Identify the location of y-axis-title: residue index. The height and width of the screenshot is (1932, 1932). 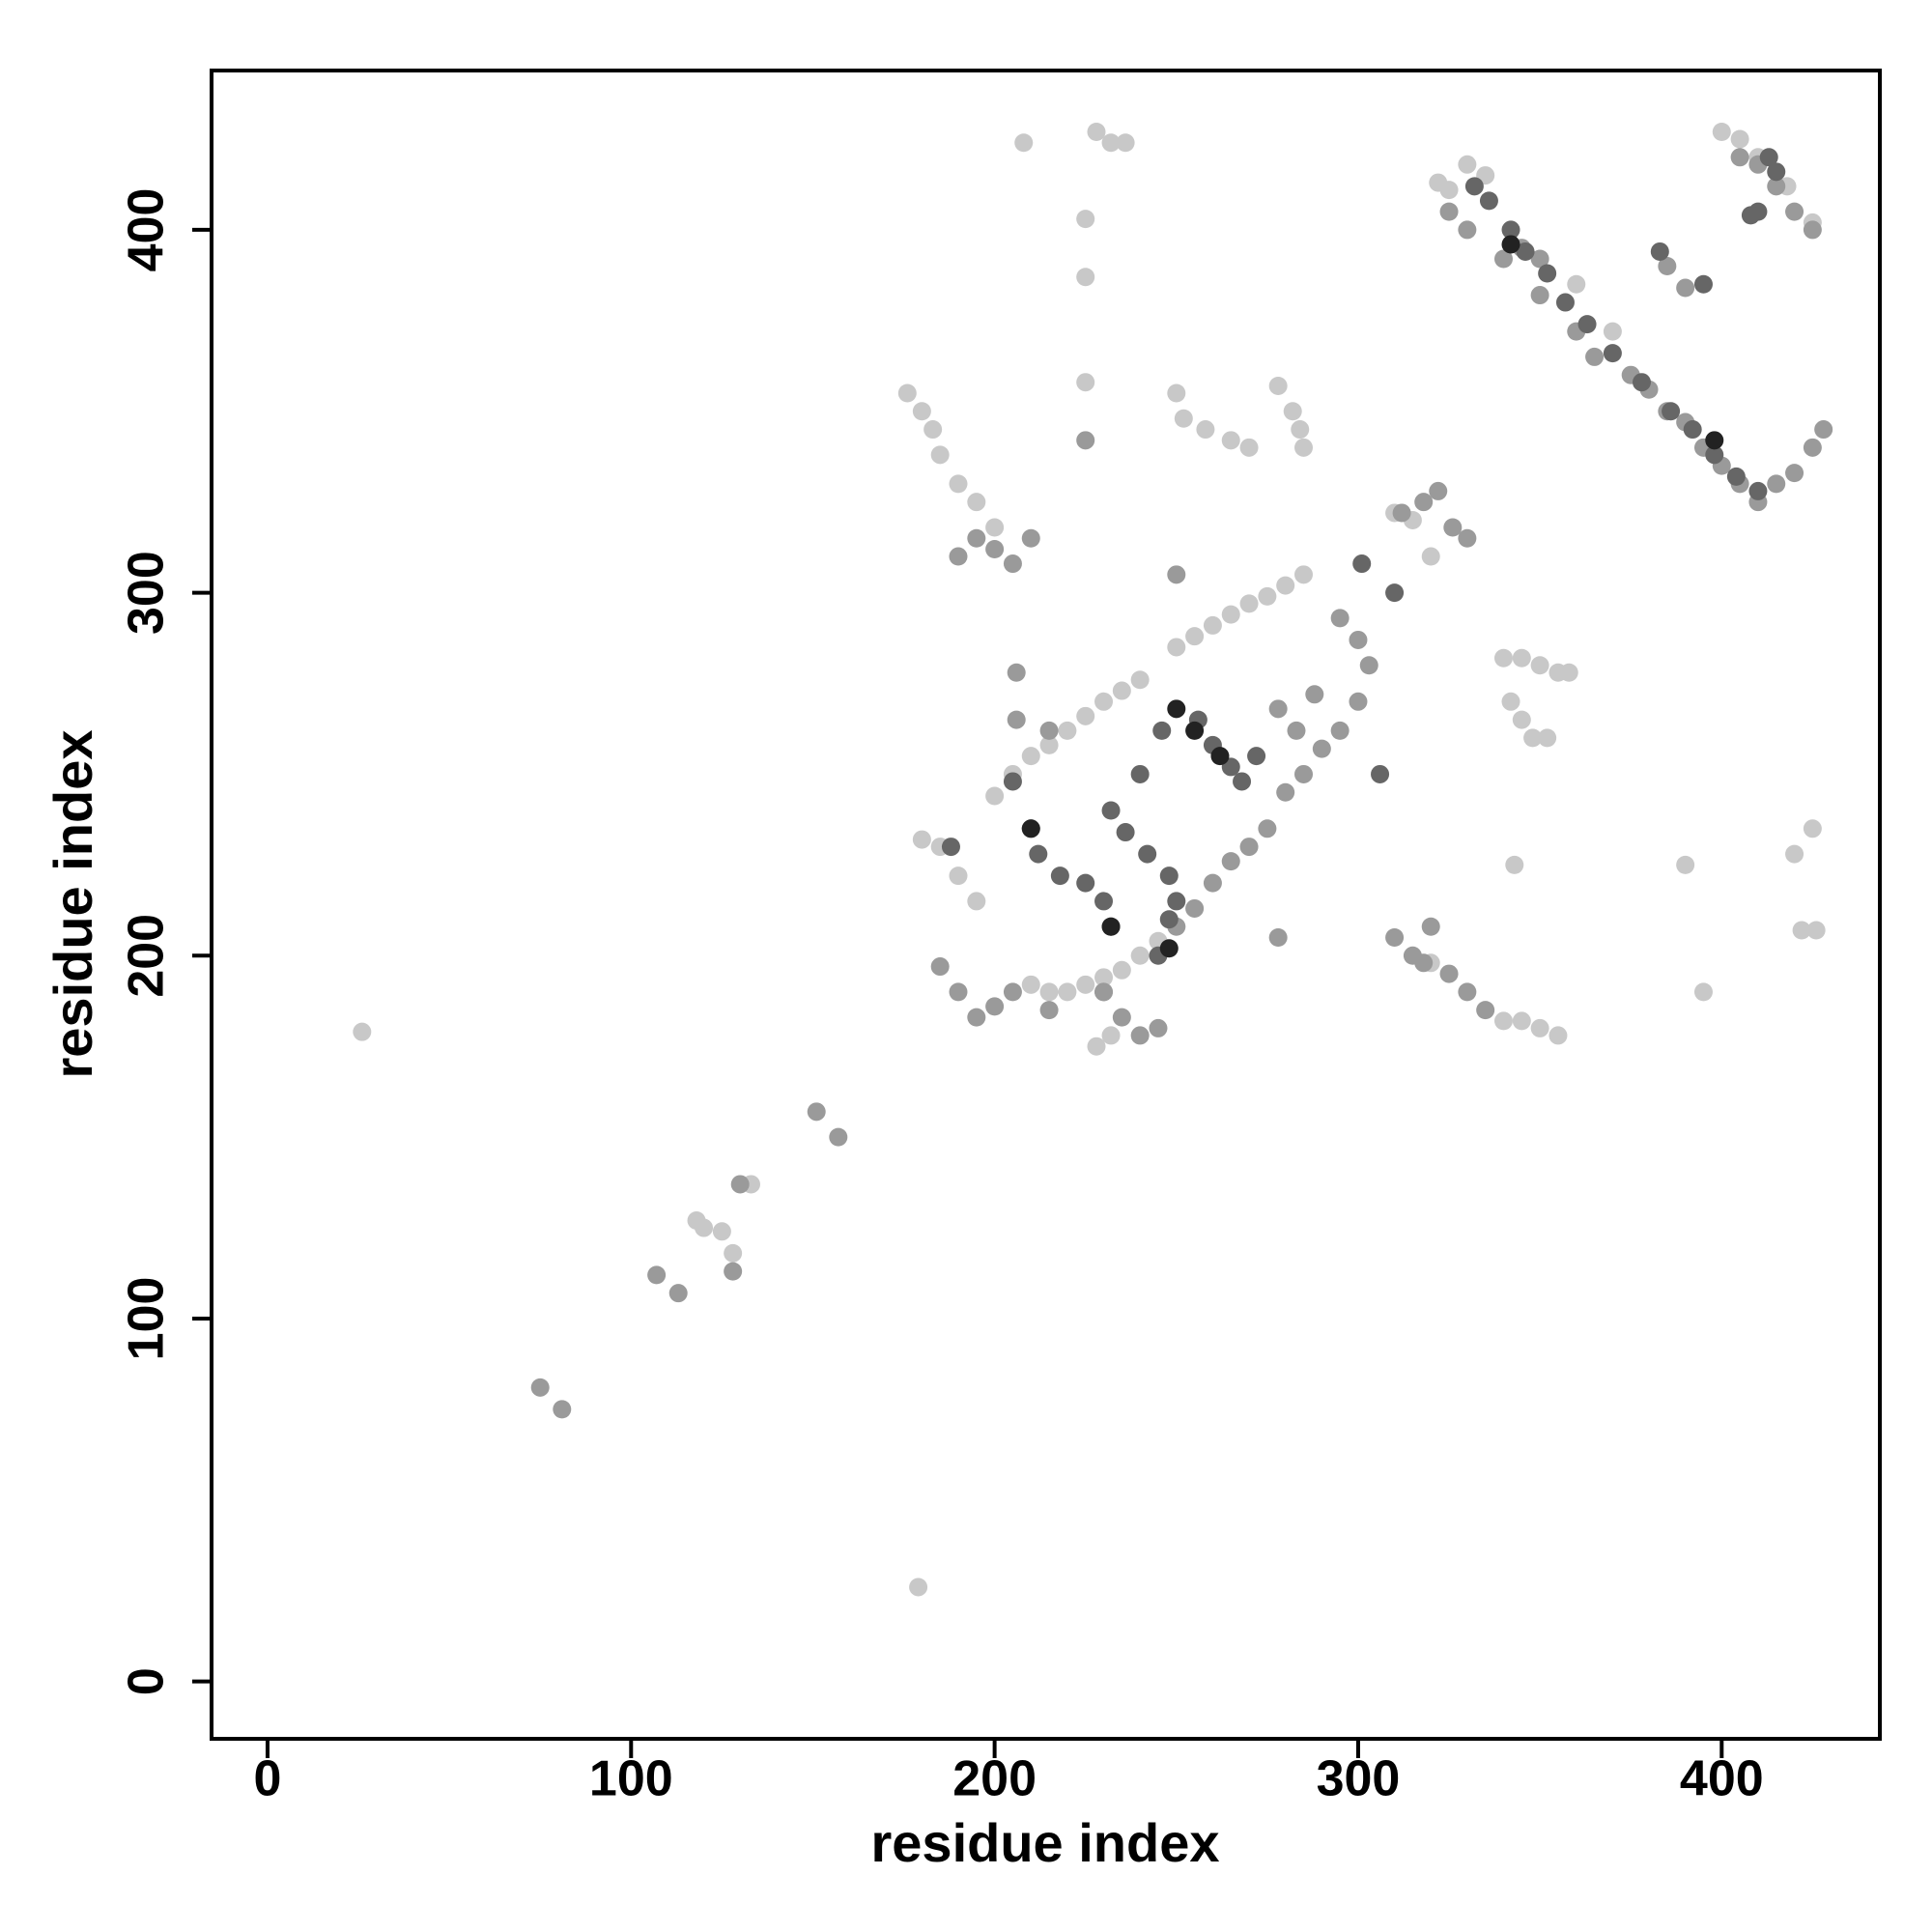
(73, 903).